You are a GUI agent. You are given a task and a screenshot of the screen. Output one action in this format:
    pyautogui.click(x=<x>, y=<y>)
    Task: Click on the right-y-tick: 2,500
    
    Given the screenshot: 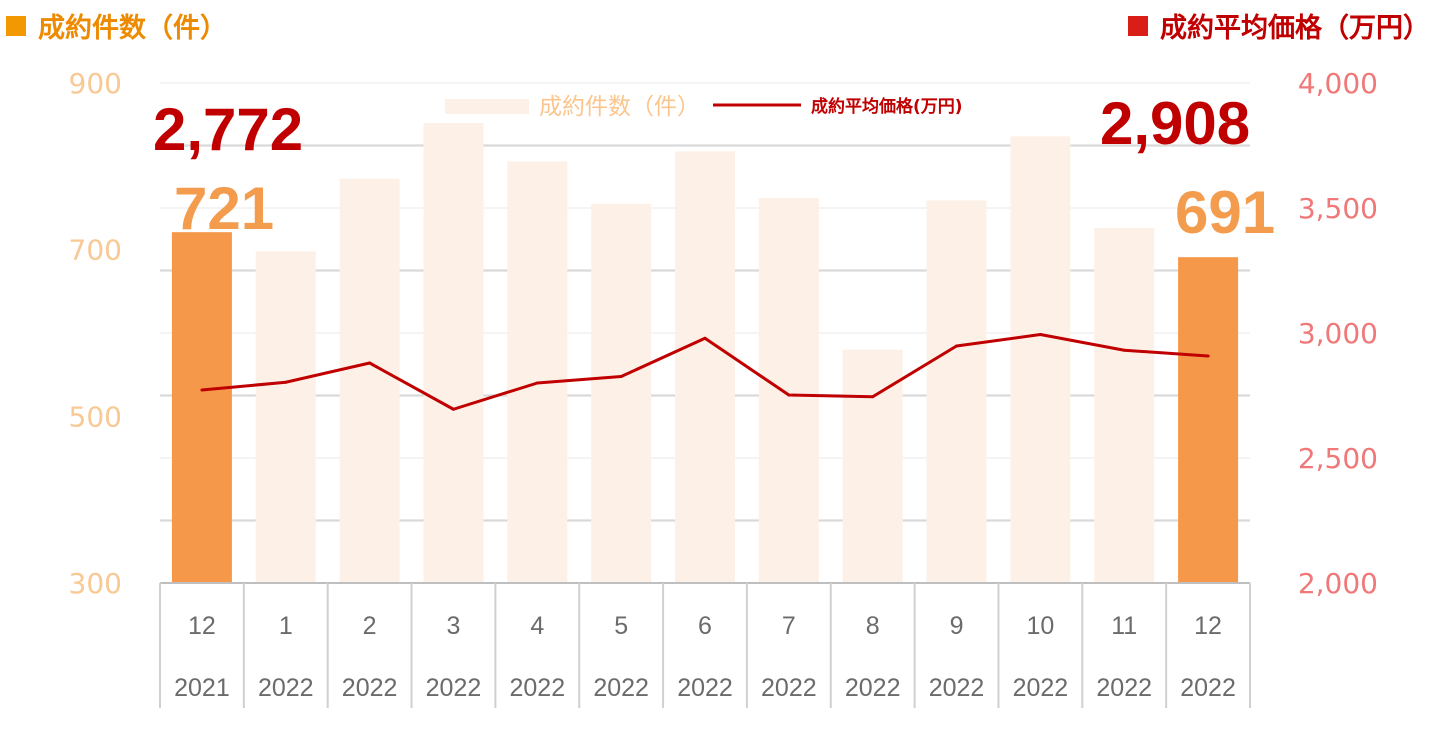 What is the action you would take?
    pyautogui.click(x=1338, y=458)
    